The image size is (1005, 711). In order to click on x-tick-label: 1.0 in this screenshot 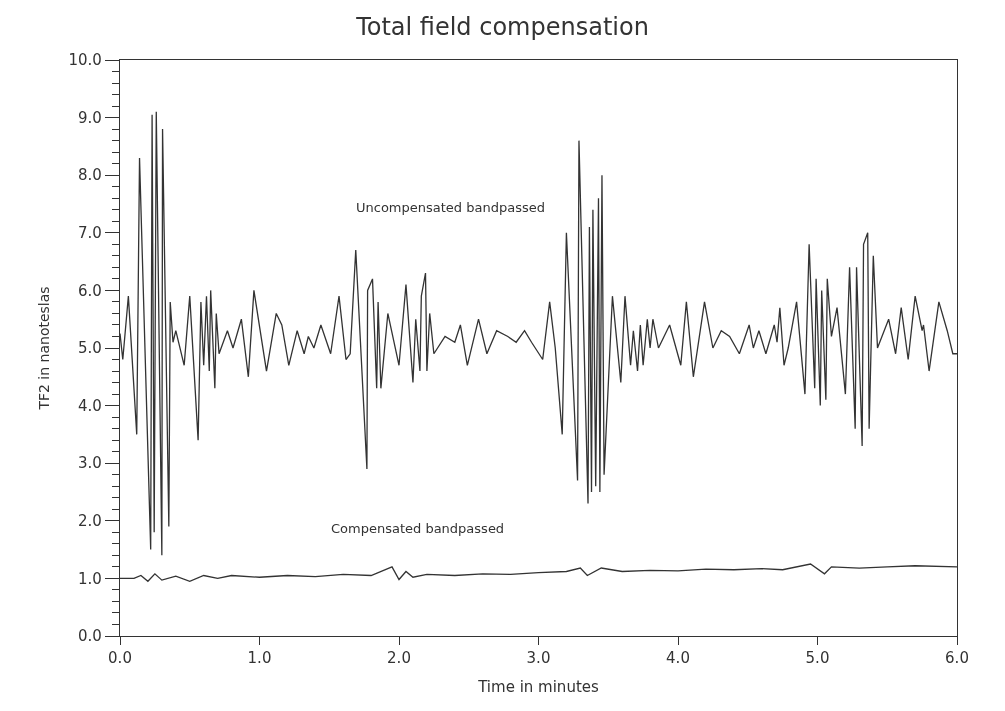, I will do `click(259, 658)`.